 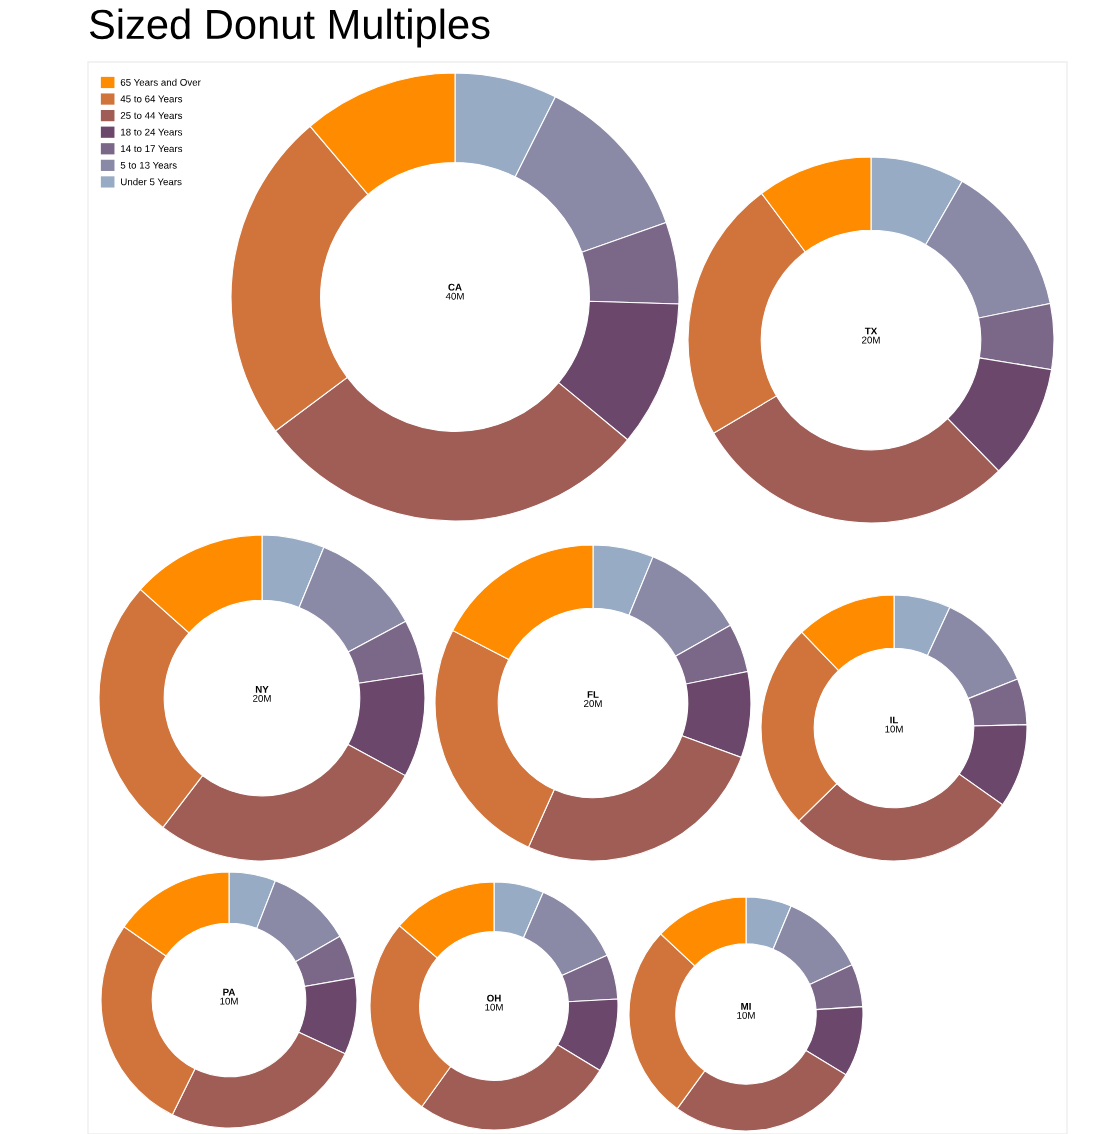 I want to click on legend-label: 25 to 44 Years, so click(x=151, y=115).